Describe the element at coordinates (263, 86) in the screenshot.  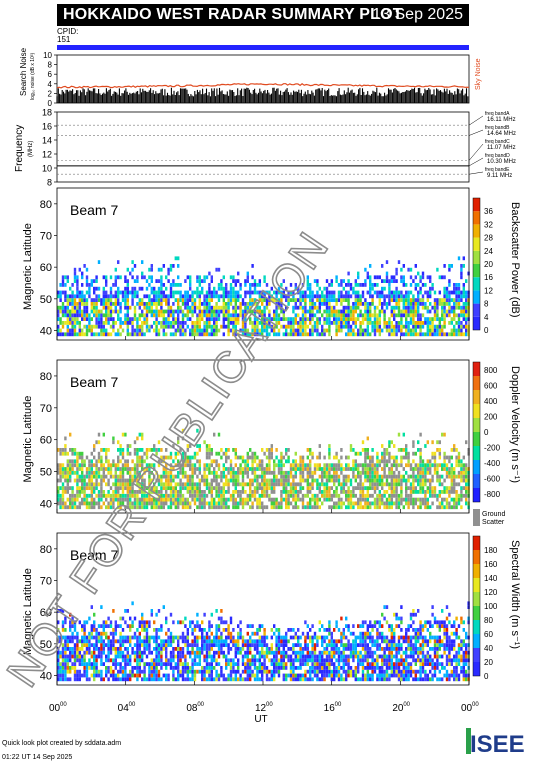
I see `sky-noise-line` at that location.